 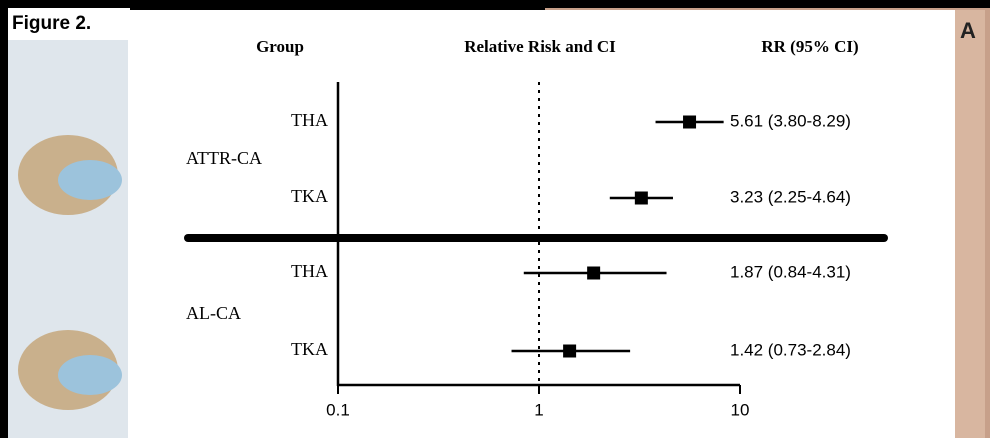 I want to click on figure-label-box, so click(x=69, y=24).